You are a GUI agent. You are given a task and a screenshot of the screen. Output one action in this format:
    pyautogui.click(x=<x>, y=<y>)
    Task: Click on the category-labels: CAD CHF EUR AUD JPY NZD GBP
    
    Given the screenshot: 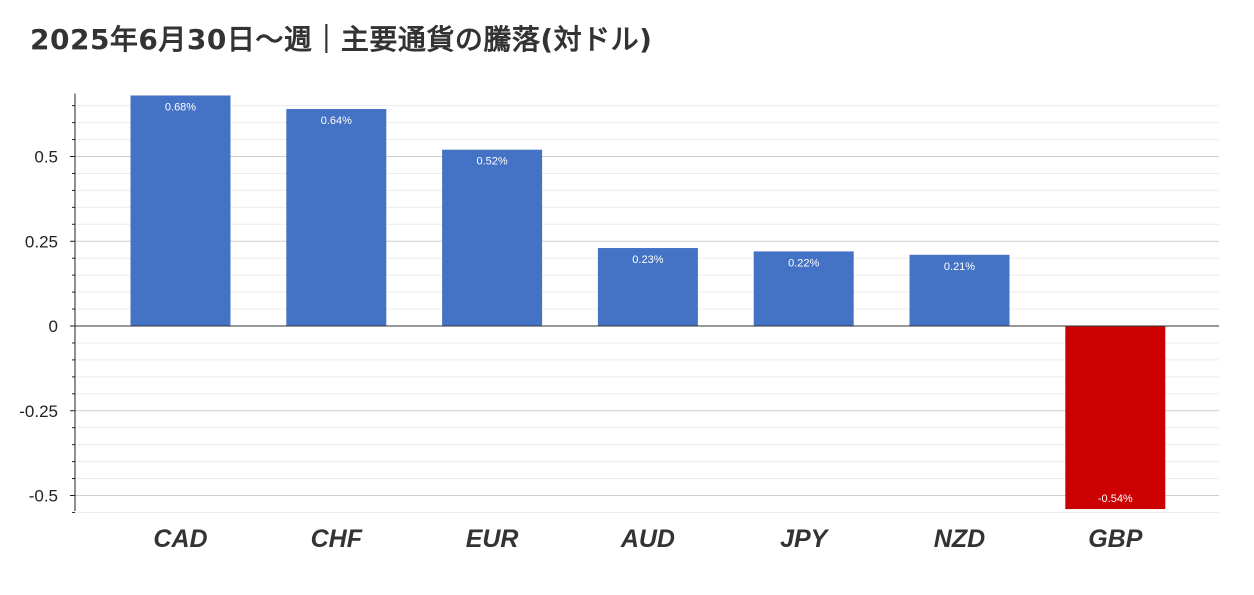 What is the action you would take?
    pyautogui.click(x=647, y=539)
    